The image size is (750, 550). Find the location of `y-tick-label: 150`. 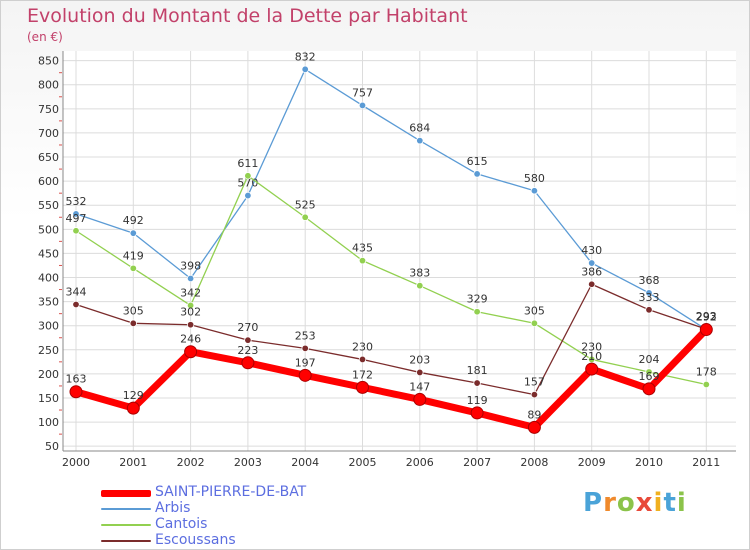

y-tick-label: 150 is located at coordinates (48, 398).